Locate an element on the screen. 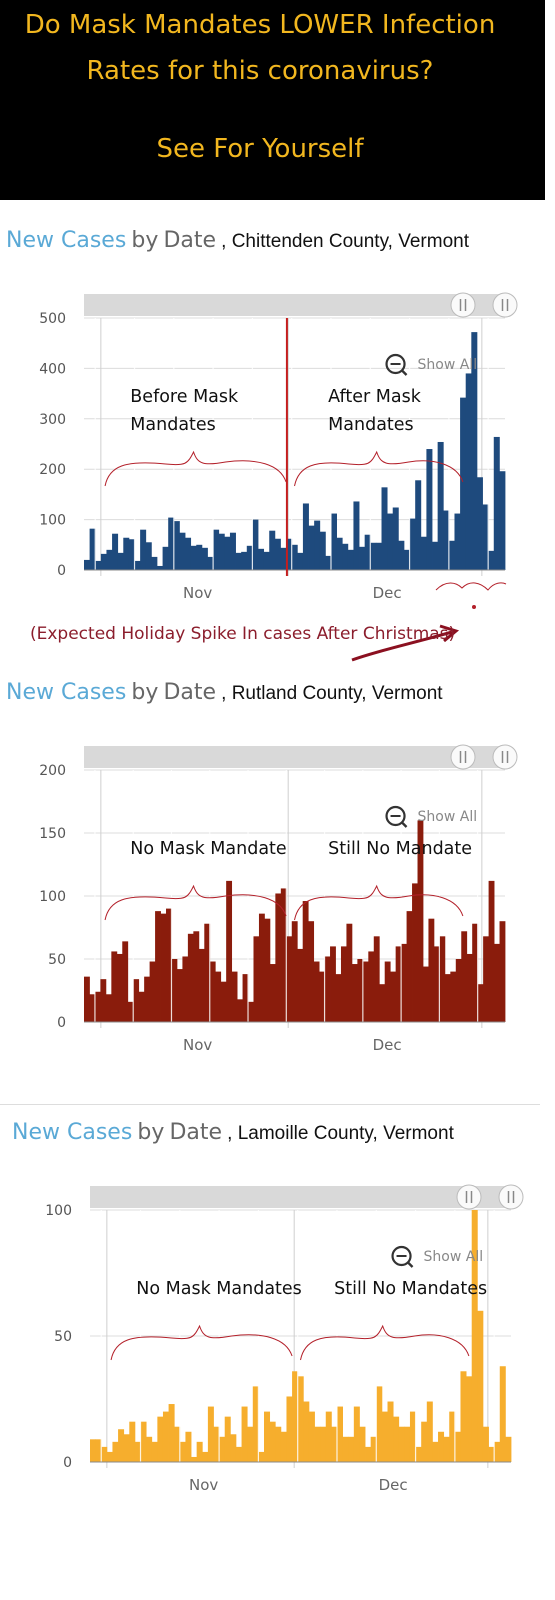 The image size is (555, 1600). y-tick-label: 400 is located at coordinates (52, 369).